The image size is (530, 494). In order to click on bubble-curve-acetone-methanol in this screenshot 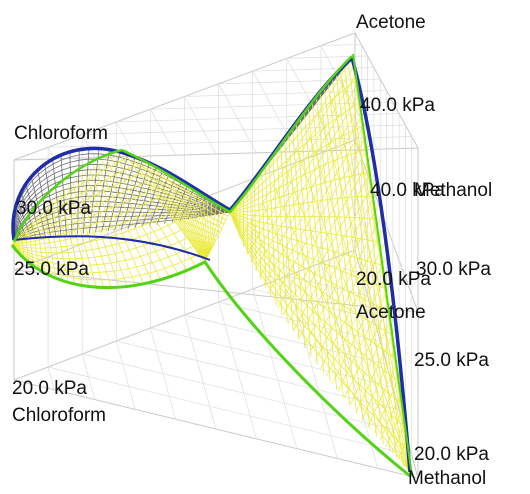, I will do `click(382, 265)`.